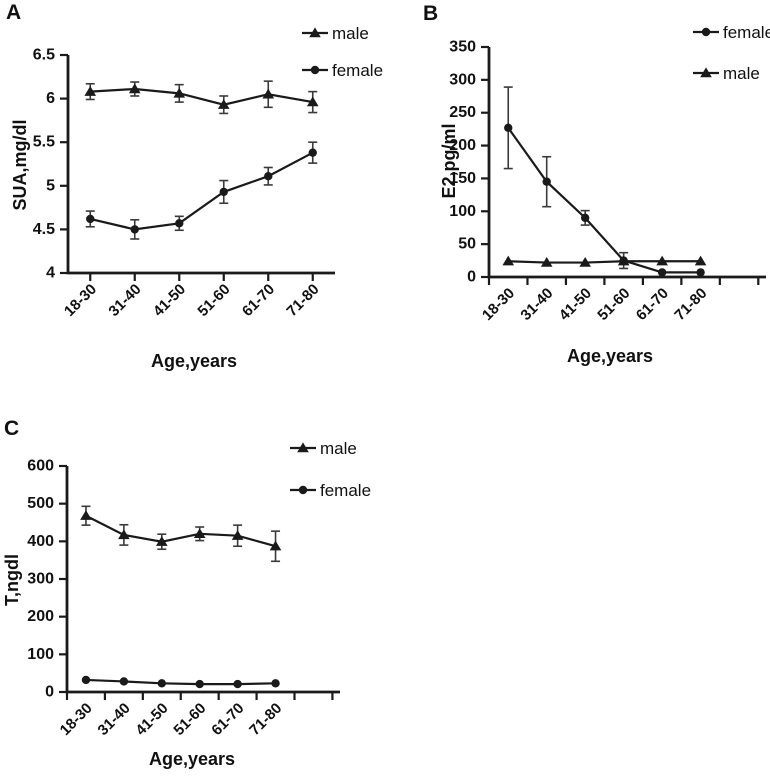 This screenshot has width=770, height=777. I want to click on panel-label-b: B, so click(431, 13).